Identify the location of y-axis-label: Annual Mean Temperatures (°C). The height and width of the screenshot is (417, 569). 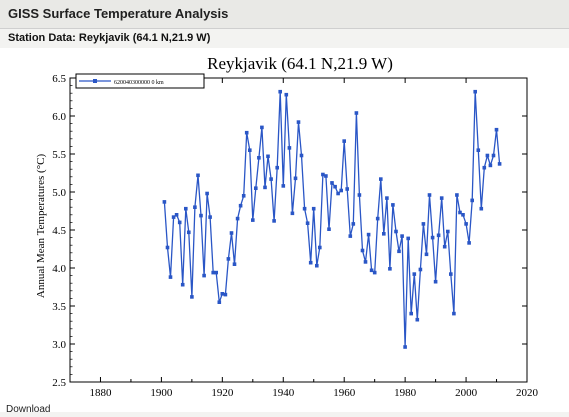
(41, 226).